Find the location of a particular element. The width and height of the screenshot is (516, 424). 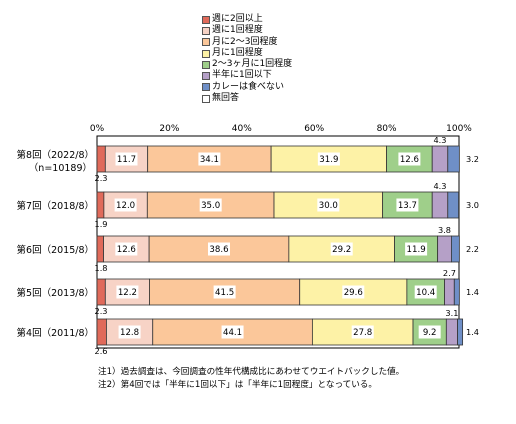

x-tick-label: 0% is located at coordinates (97, 129).